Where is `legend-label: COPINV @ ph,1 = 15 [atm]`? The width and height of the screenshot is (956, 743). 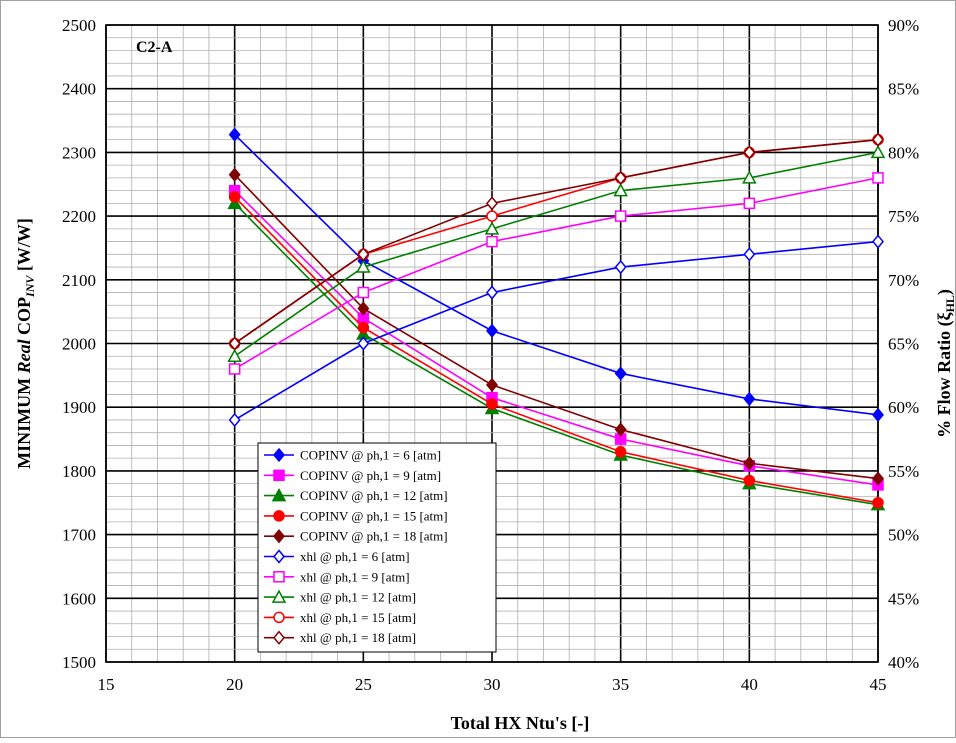 legend-label: COPINV @ ph,1 = 15 [atm] is located at coordinates (374, 515).